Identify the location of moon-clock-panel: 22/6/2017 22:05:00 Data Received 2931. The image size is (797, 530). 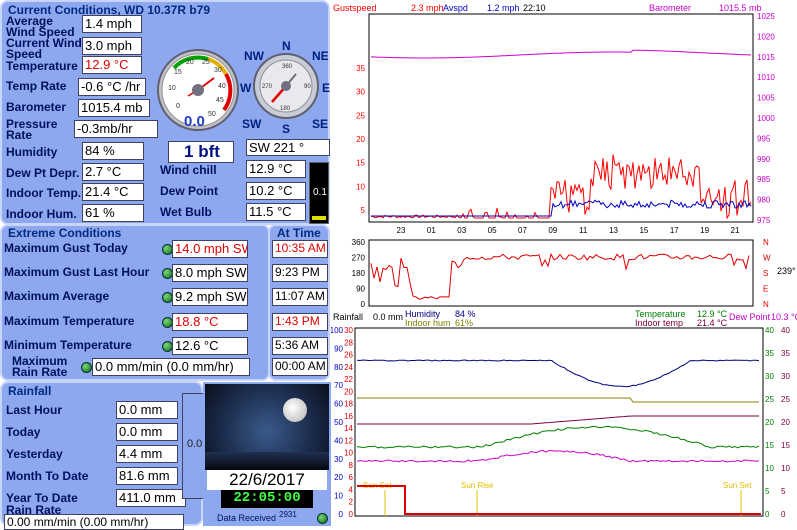
(267, 454).